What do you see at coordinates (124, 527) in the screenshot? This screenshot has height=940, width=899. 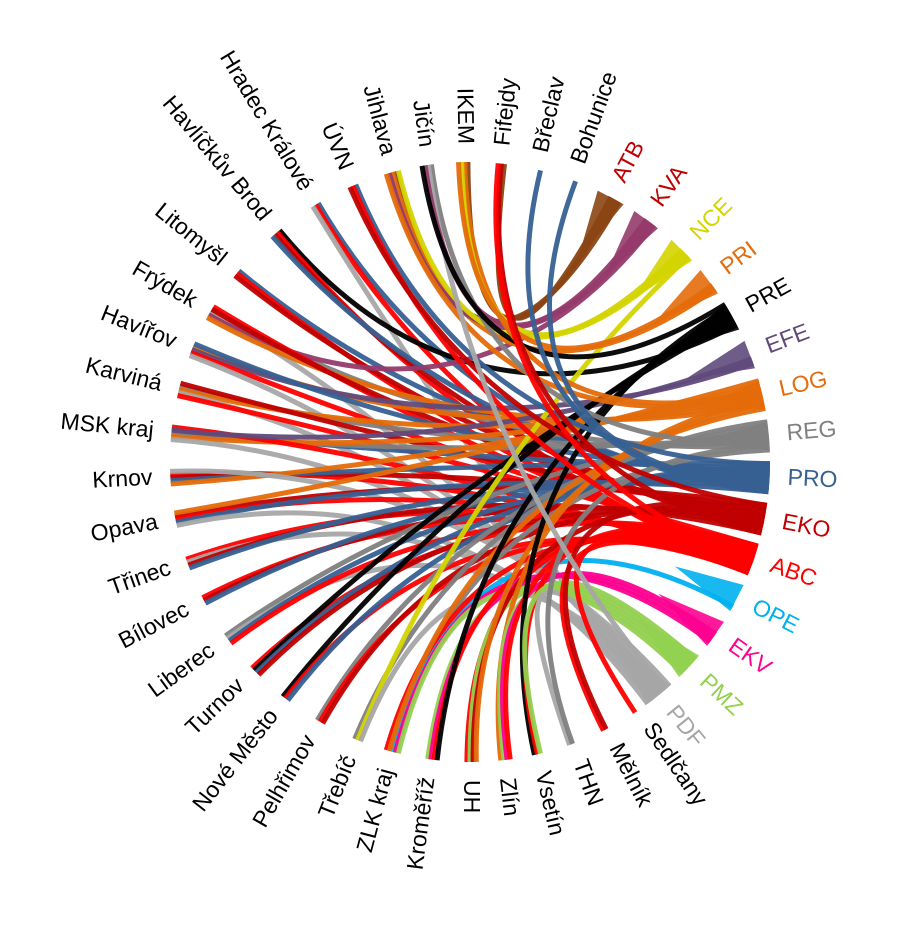 I see `node-label-opava: Opava` at bounding box center [124, 527].